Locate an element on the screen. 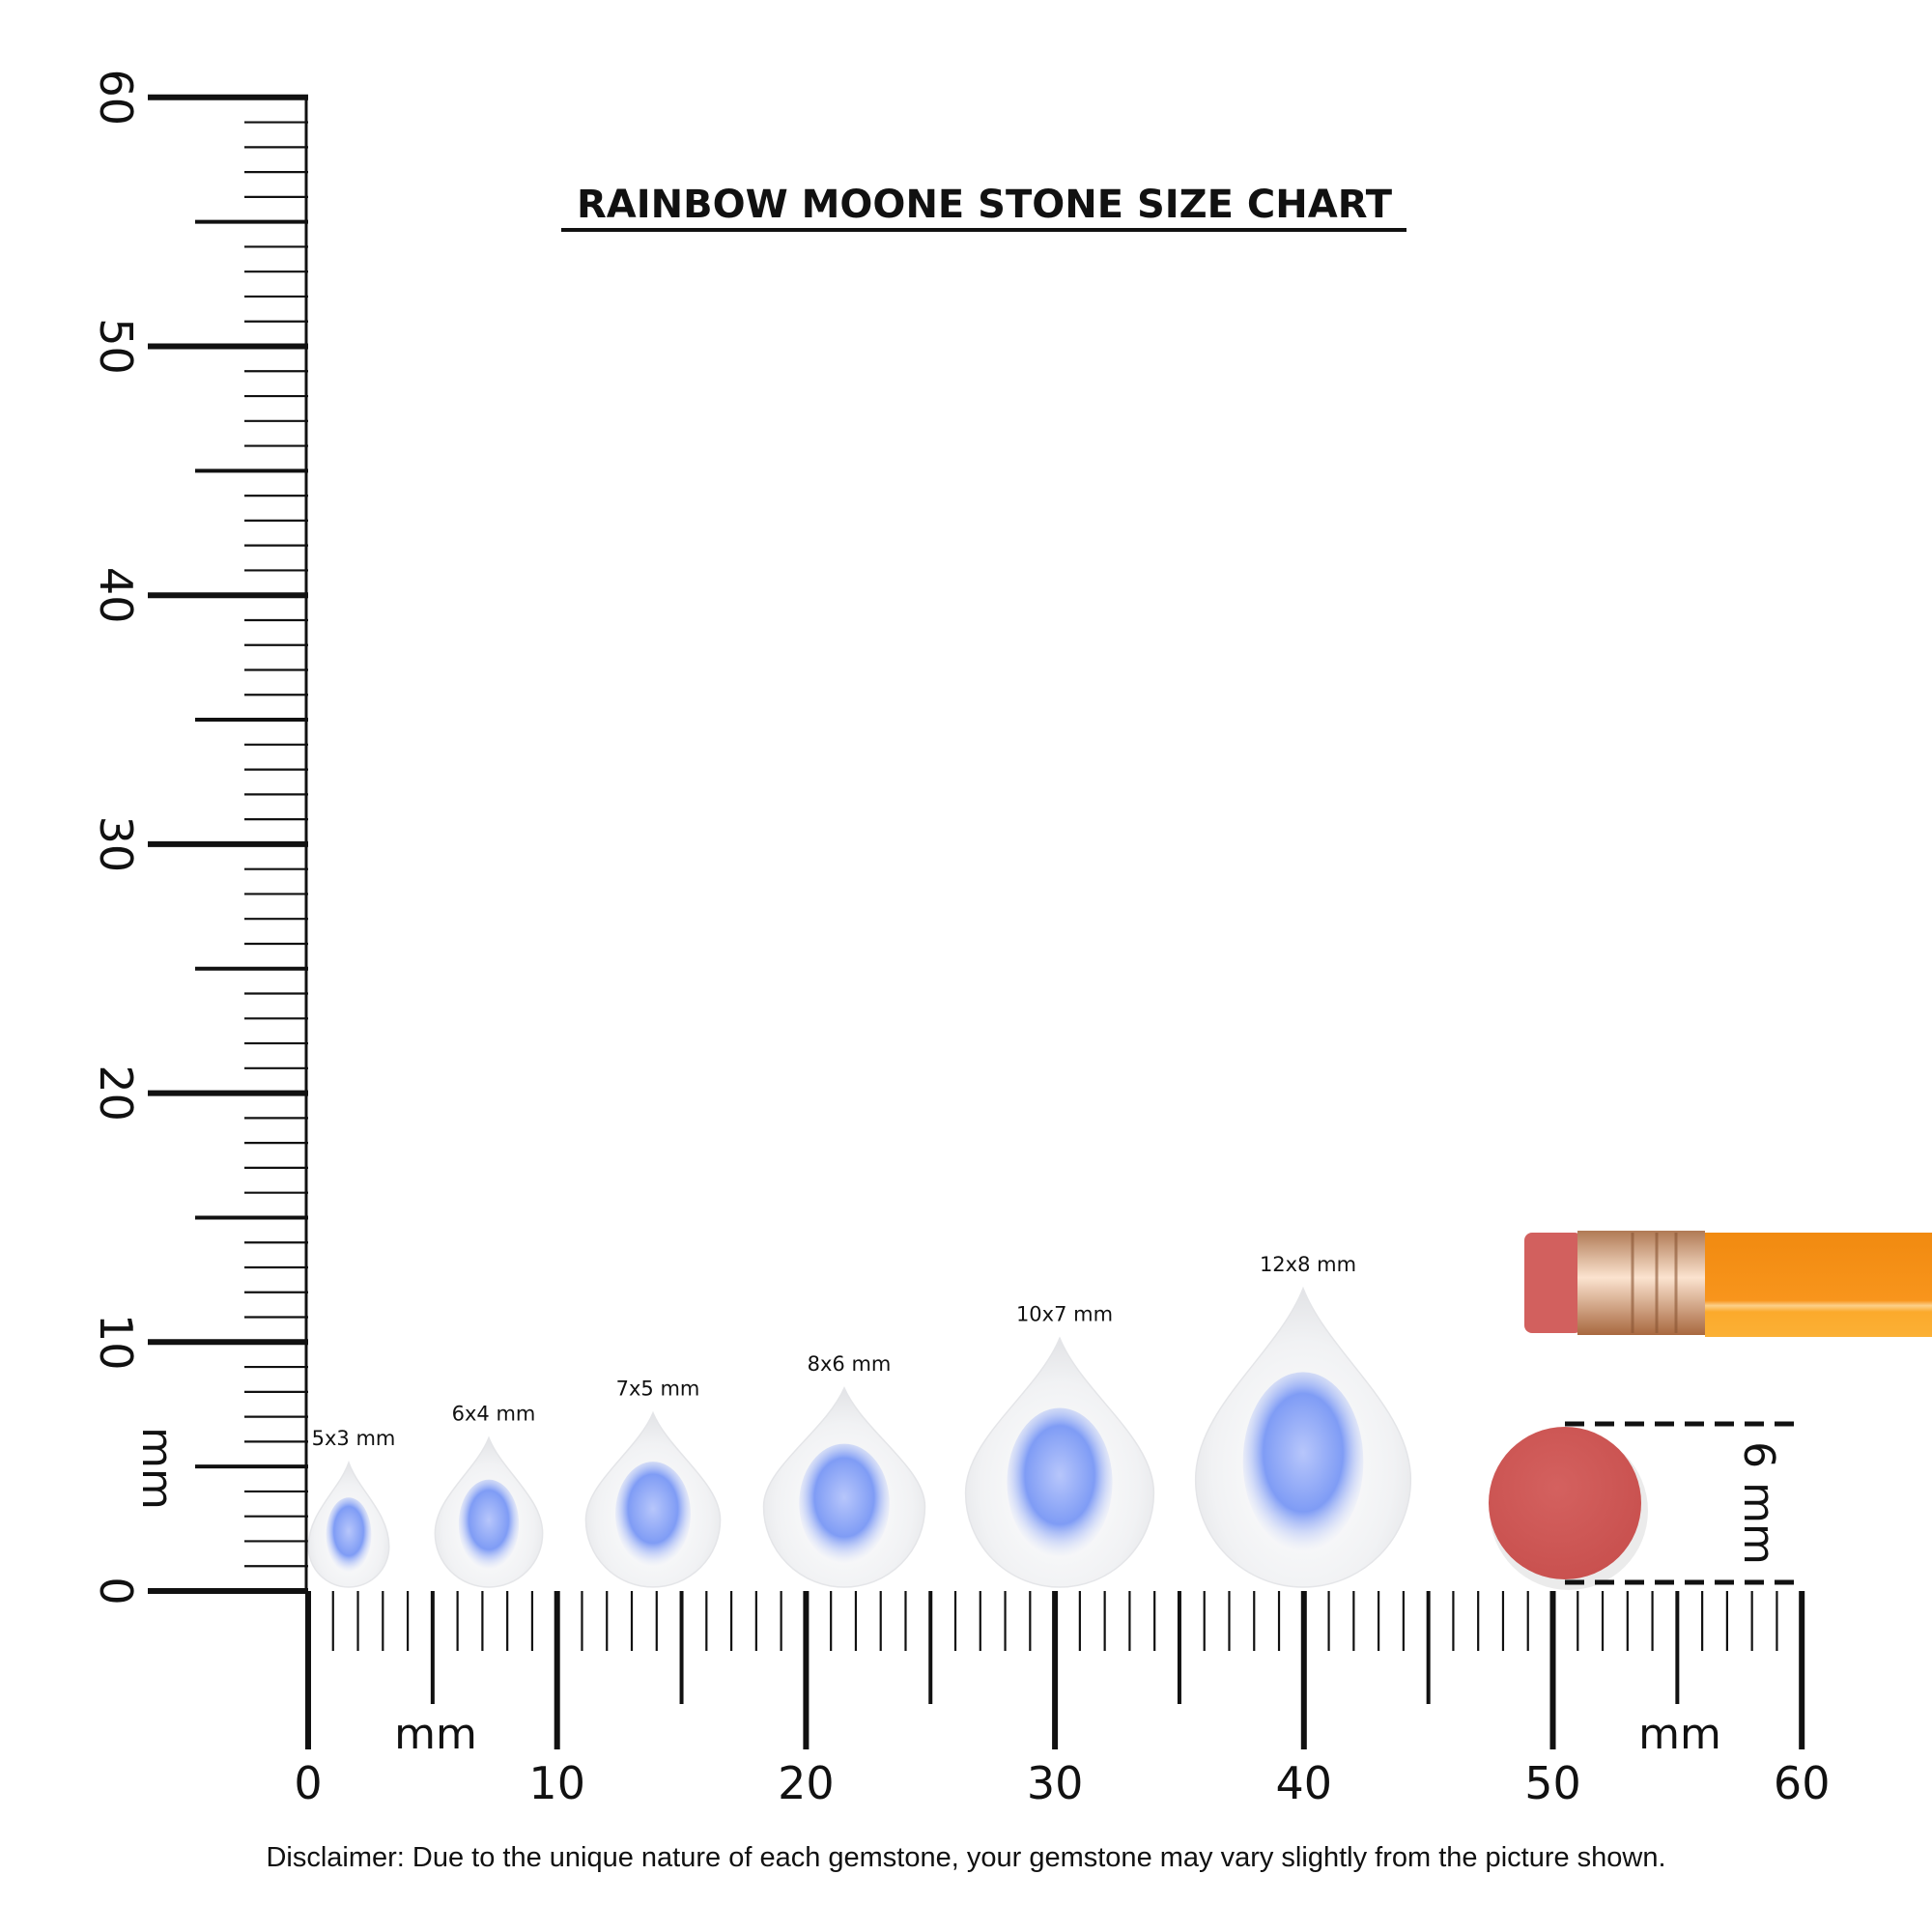 This screenshot has height=1932, width=1932. stone-12x8mm: 12x8 mm is located at coordinates (1303, 1420).